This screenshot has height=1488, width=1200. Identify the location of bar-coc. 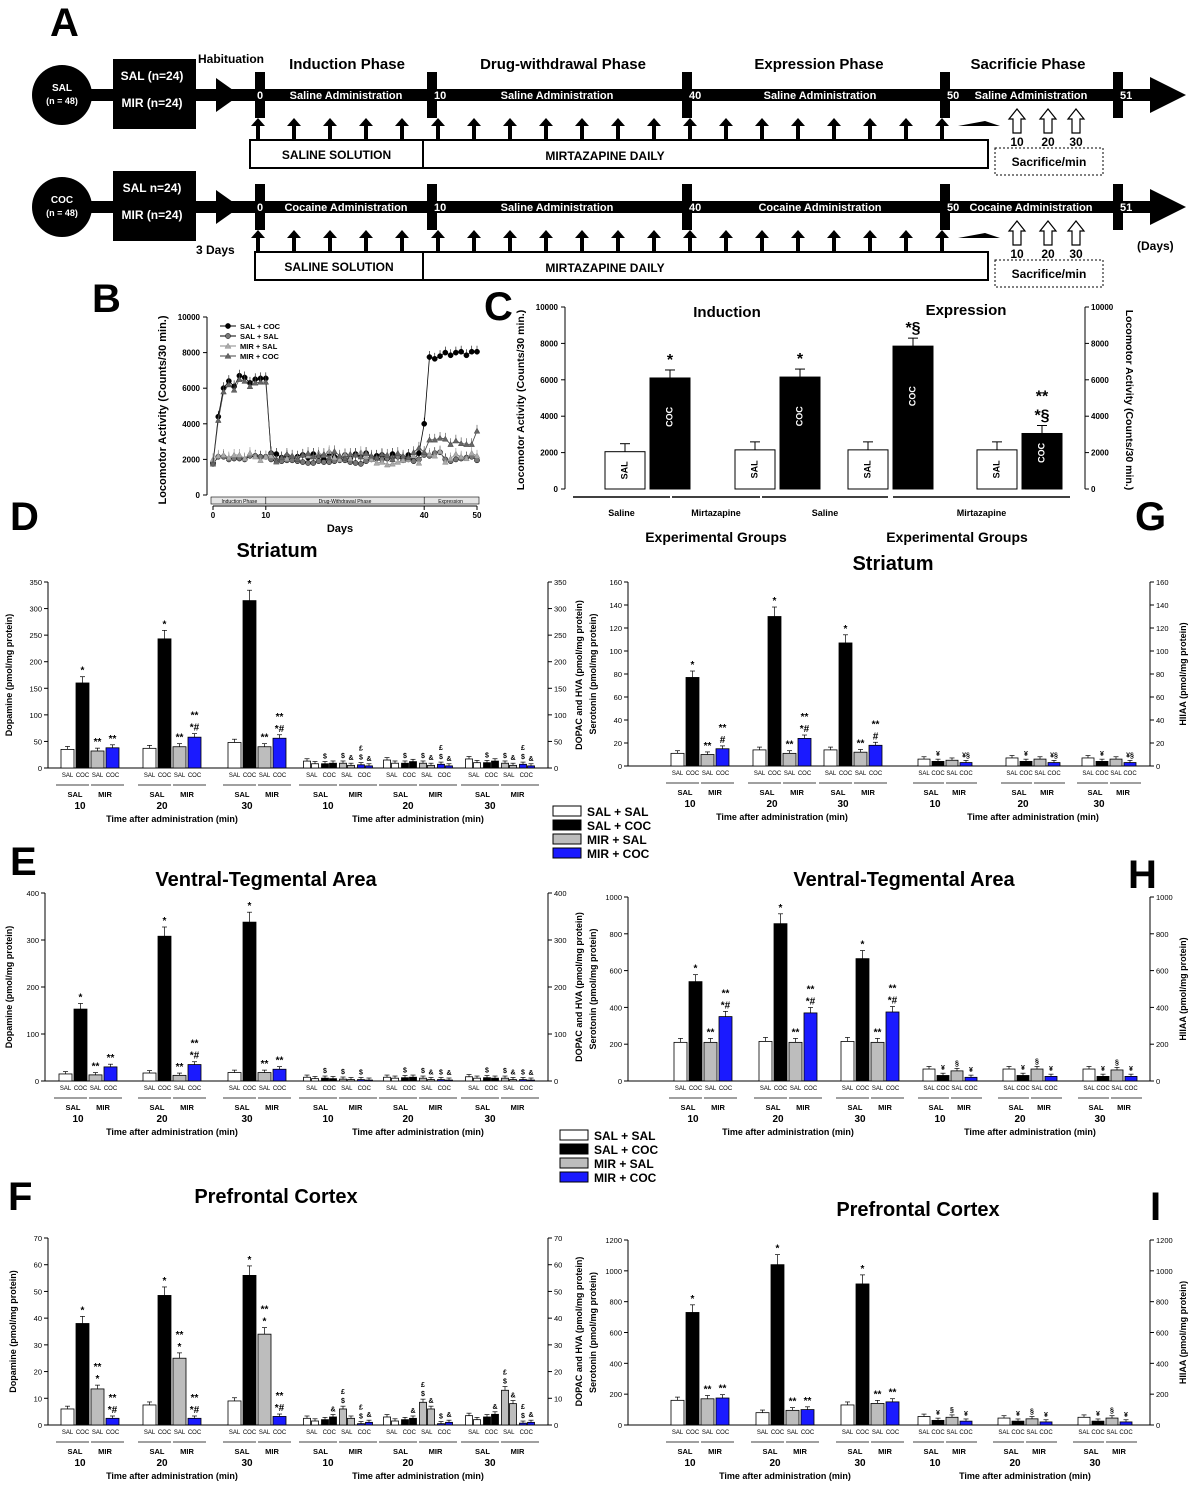
(800, 433).